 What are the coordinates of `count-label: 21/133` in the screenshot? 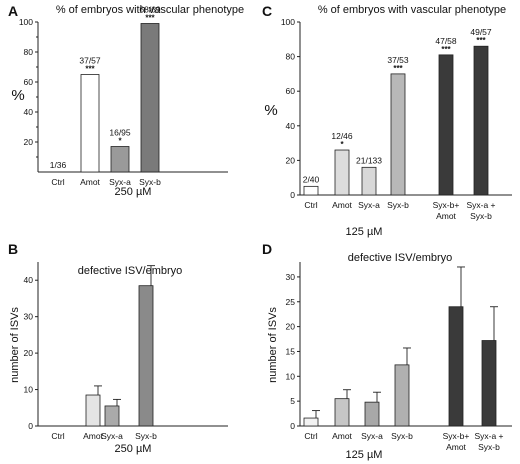 It's located at (369, 160).